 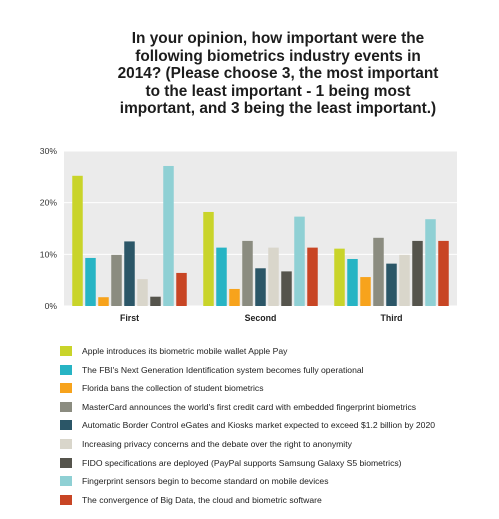 I want to click on y-tick-label: 10%, so click(x=49, y=254).